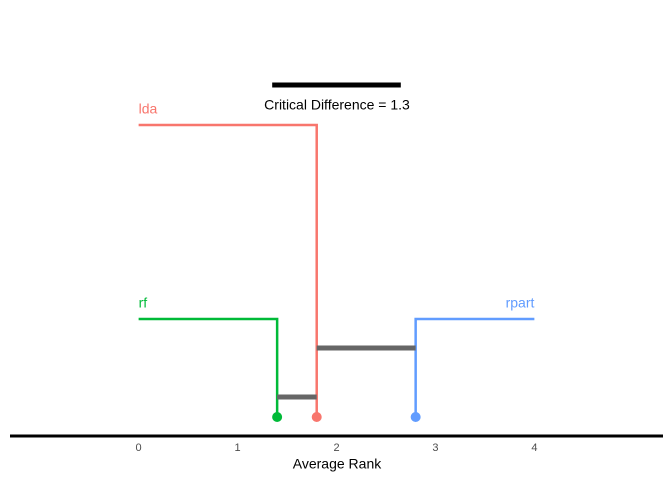 The height and width of the screenshot is (480, 672). I want to click on x-tick-label: 2, so click(336, 448).